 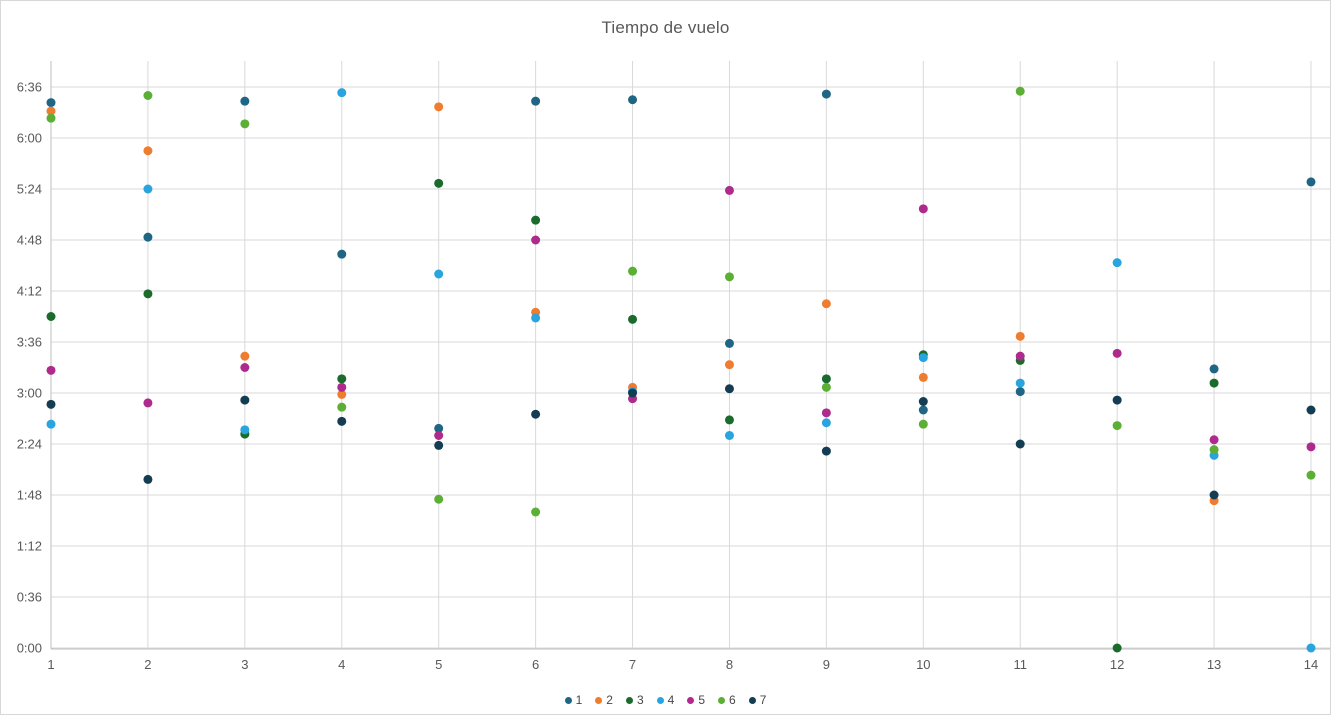 I want to click on legend-item-1: 1, so click(x=573, y=700).